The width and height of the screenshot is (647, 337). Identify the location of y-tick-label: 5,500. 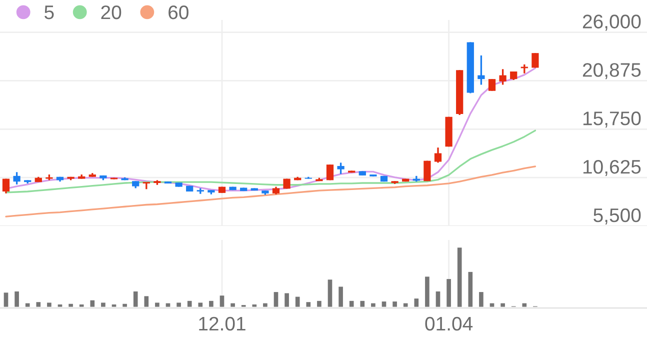
(617, 216).